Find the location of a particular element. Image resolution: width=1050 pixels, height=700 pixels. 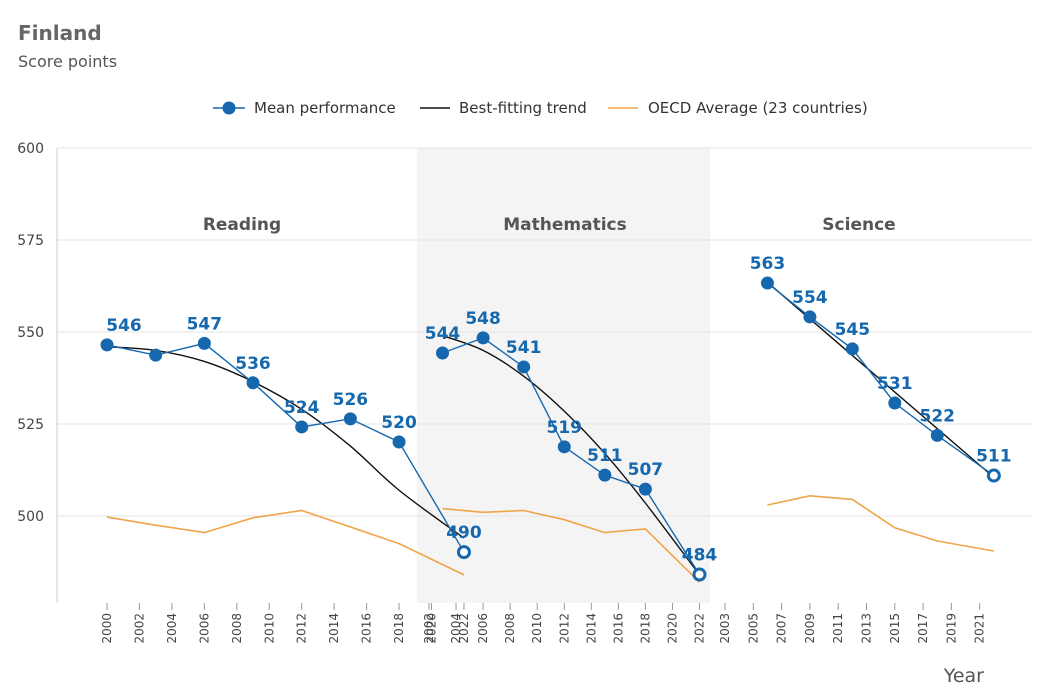

data-label: 520 is located at coordinates (399, 423).